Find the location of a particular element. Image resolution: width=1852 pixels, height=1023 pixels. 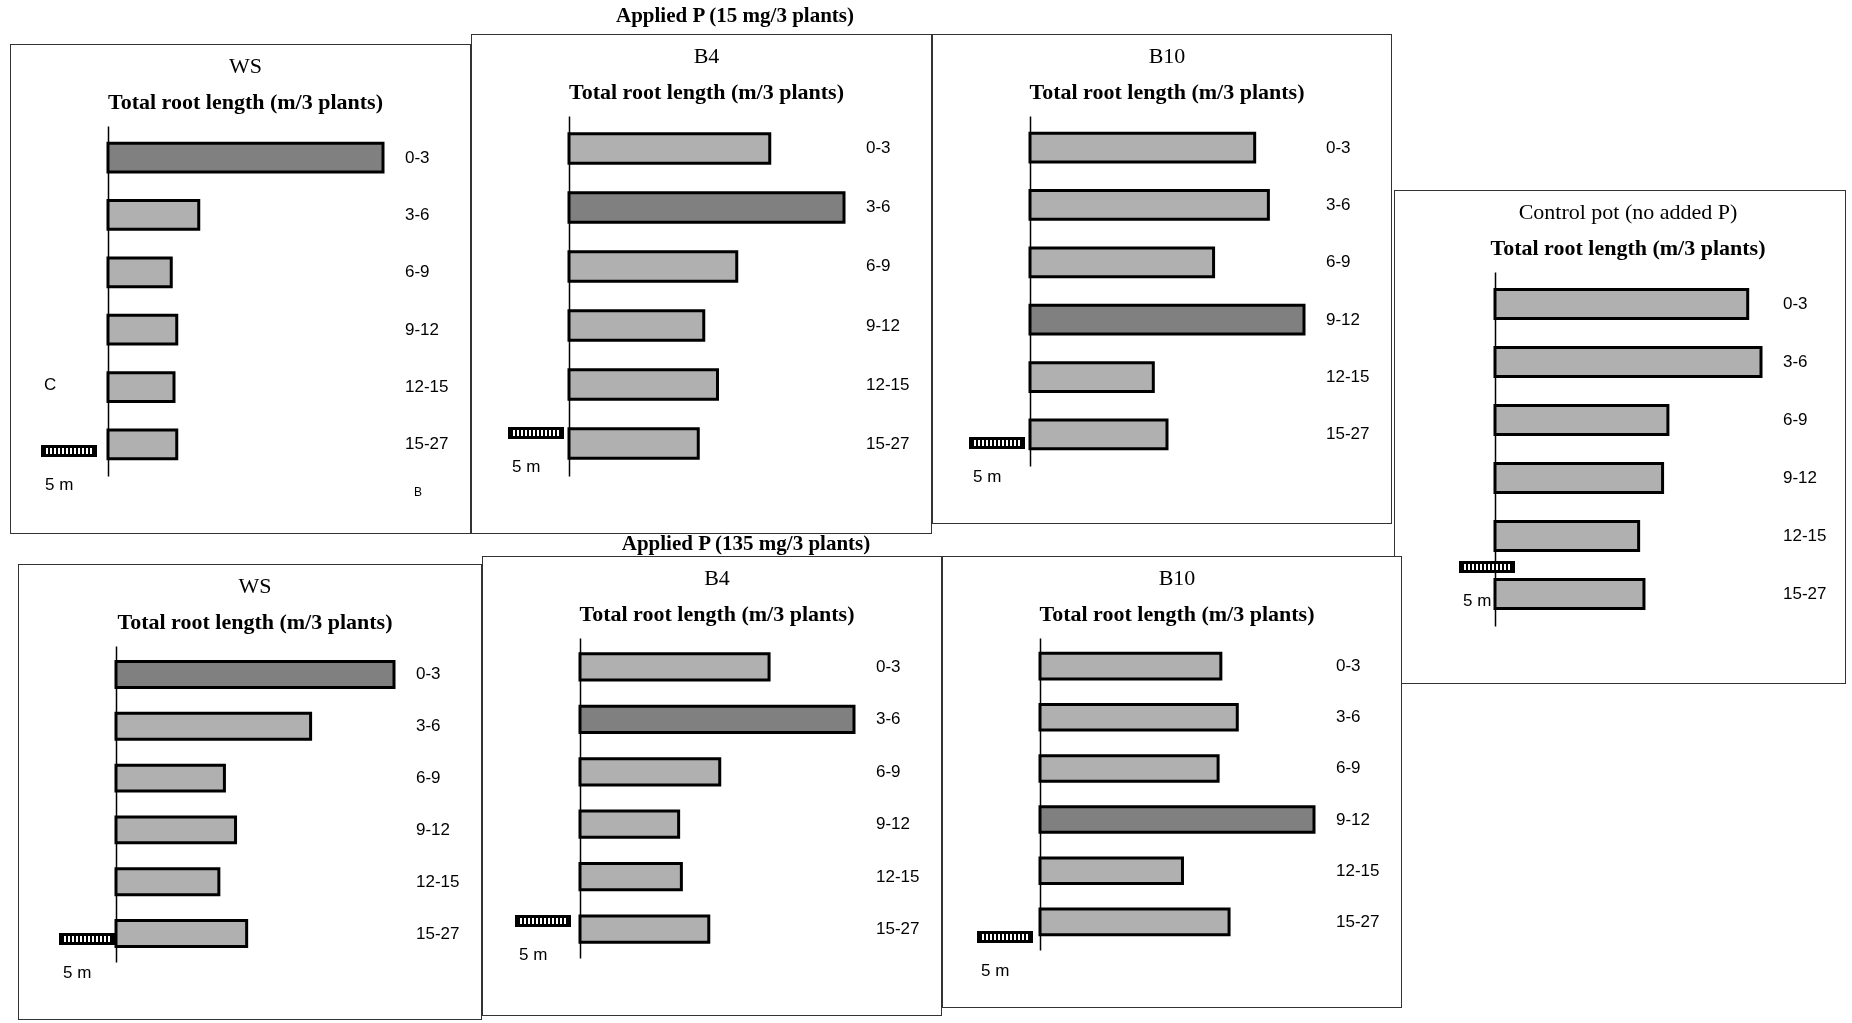

text: C is located at coordinates (50, 385).